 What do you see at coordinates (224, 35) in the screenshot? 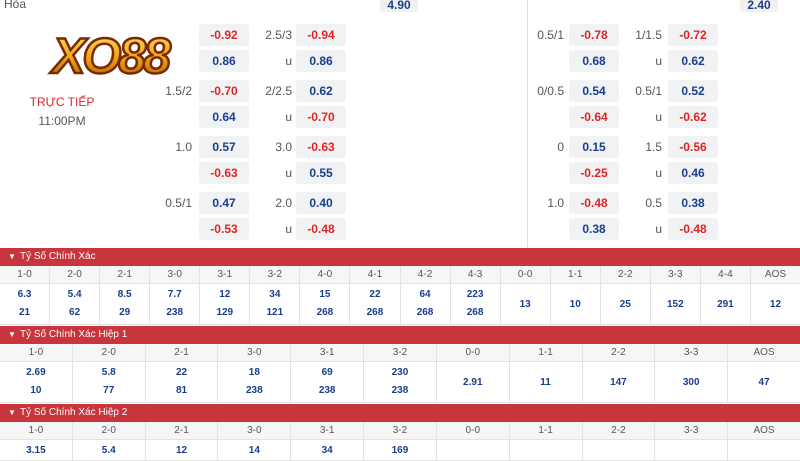
I see `left_rows-handicap-home-odds: -0.92` at bounding box center [224, 35].